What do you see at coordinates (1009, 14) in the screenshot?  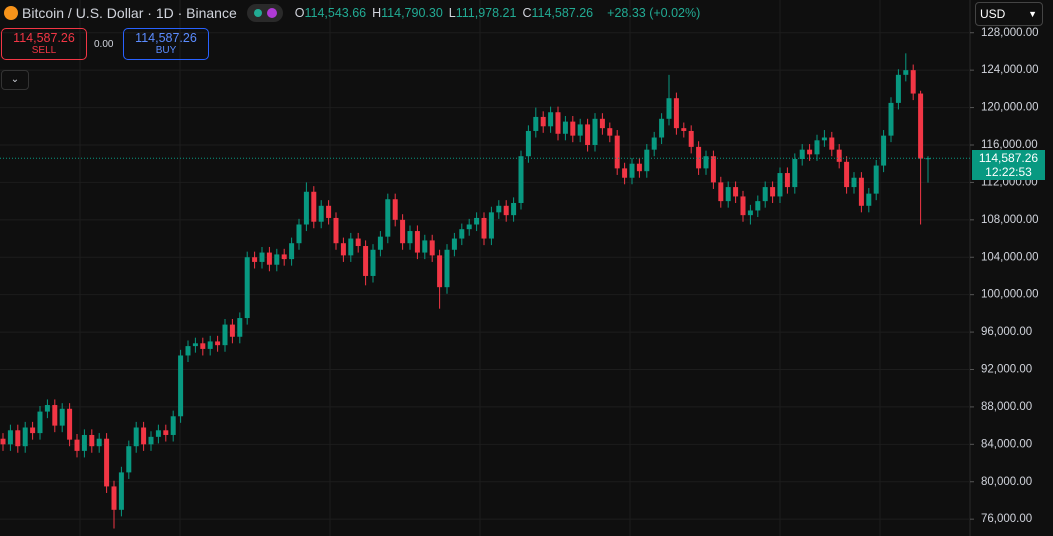 I see `currency-select: USD ▼` at bounding box center [1009, 14].